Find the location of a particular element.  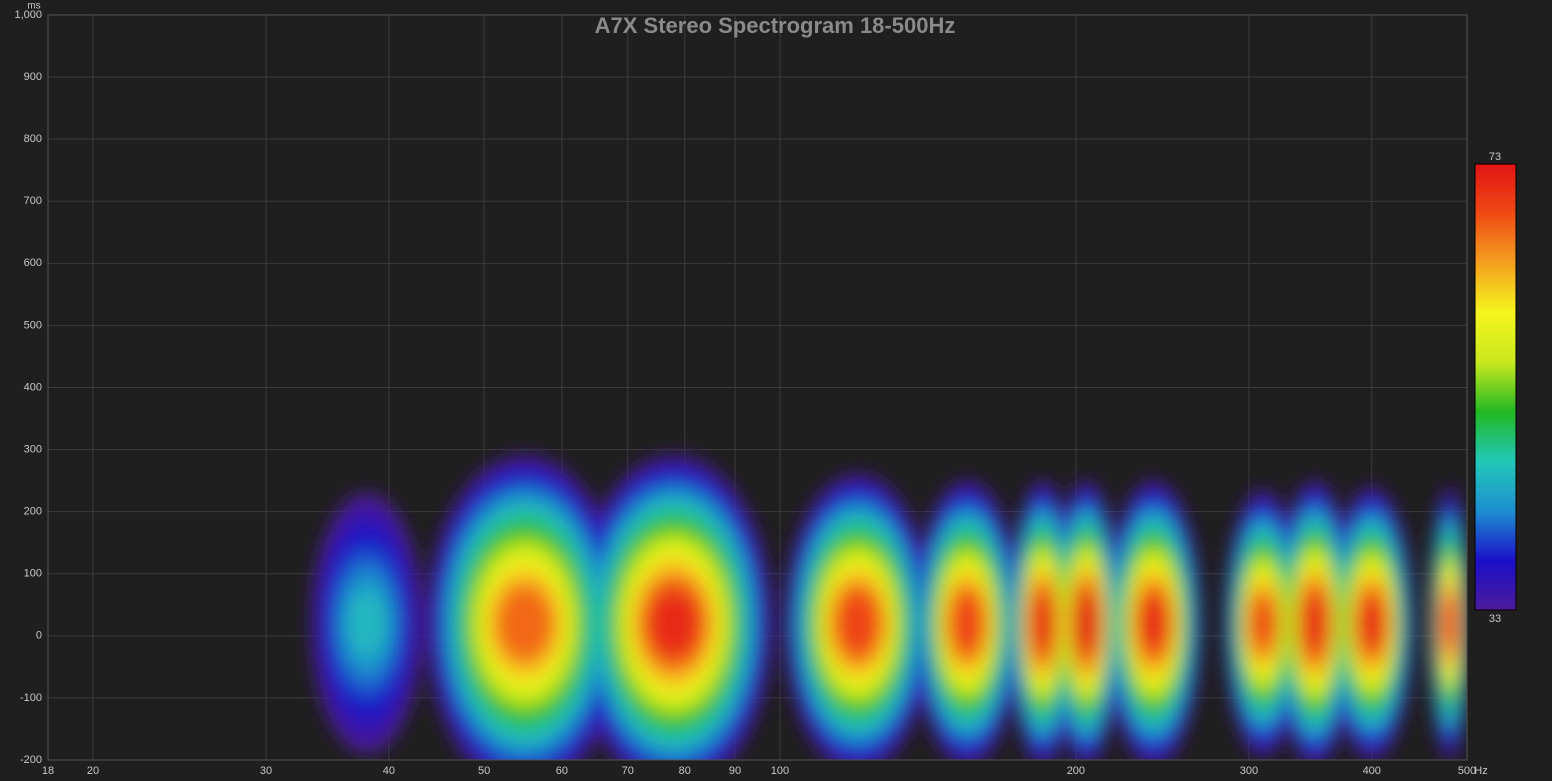

y-tick-label: -200 is located at coordinates (31, 760).